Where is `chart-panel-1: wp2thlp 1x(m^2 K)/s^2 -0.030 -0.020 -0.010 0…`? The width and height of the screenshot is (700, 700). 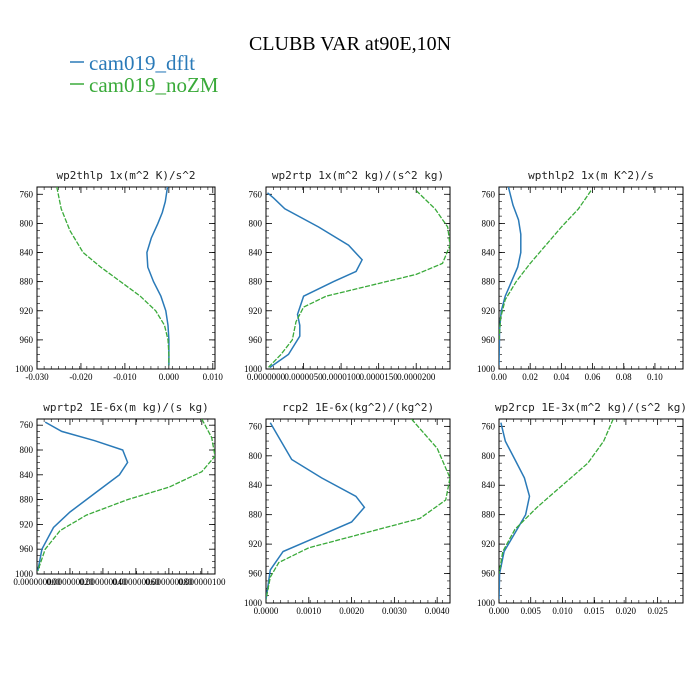
chart-panel-1: wp2thlp 1x(m^2 K)/s^2 -0.030 -0.020 -0.010 0… is located at coordinates (119, 275).